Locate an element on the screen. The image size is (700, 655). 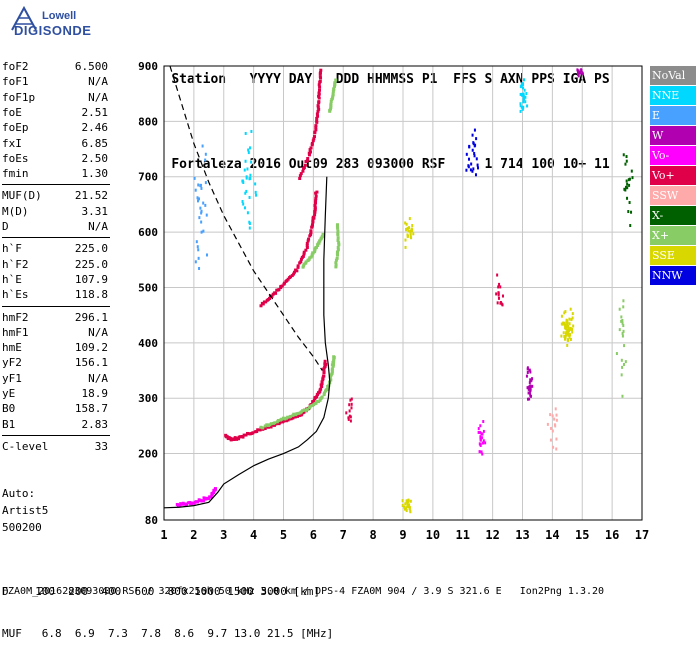
param-value: 18.9 is located at coordinates (95, 393).